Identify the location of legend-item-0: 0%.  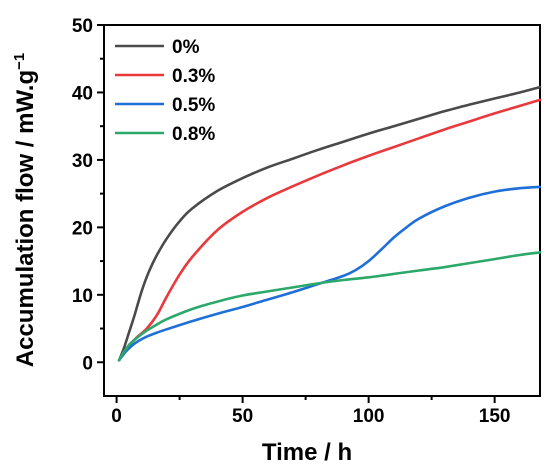
(157, 47).